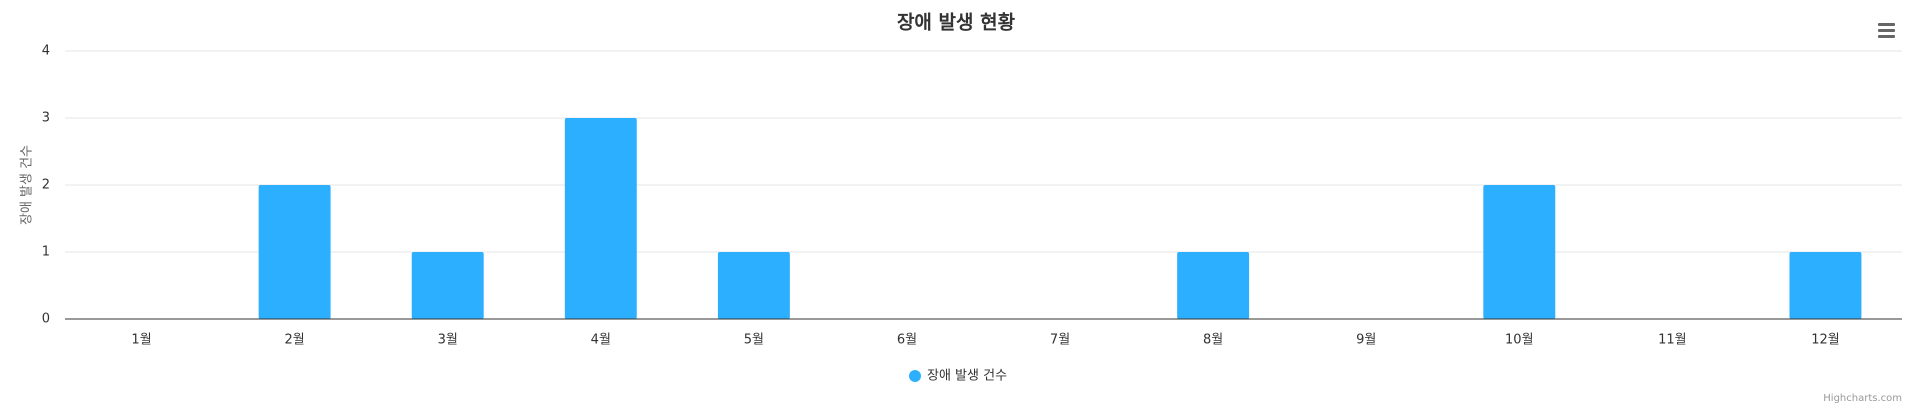 The height and width of the screenshot is (418, 1912). What do you see at coordinates (46, 185) in the screenshot?
I see `y-tick-label: 2` at bounding box center [46, 185].